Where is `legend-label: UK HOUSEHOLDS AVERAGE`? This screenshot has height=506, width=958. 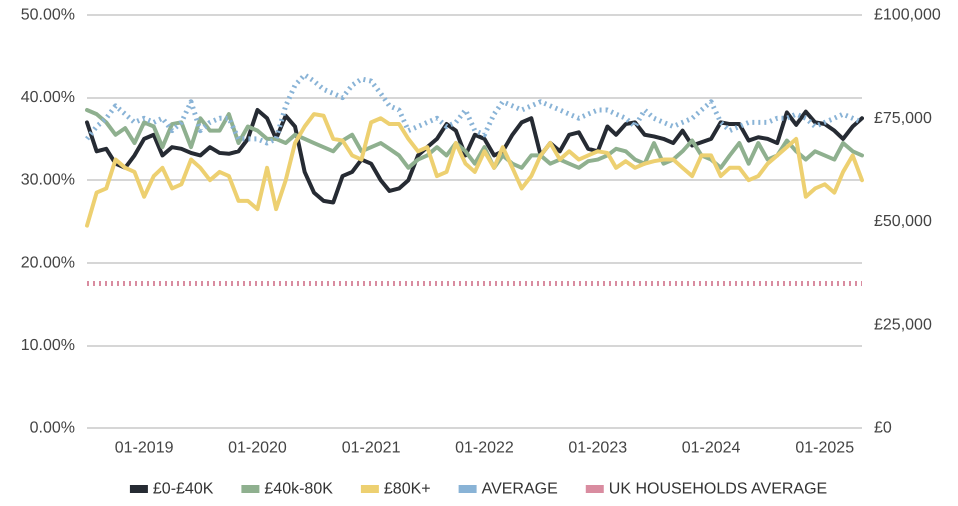
legend-label: UK HOUSEHOLDS AVERAGE is located at coordinates (718, 489).